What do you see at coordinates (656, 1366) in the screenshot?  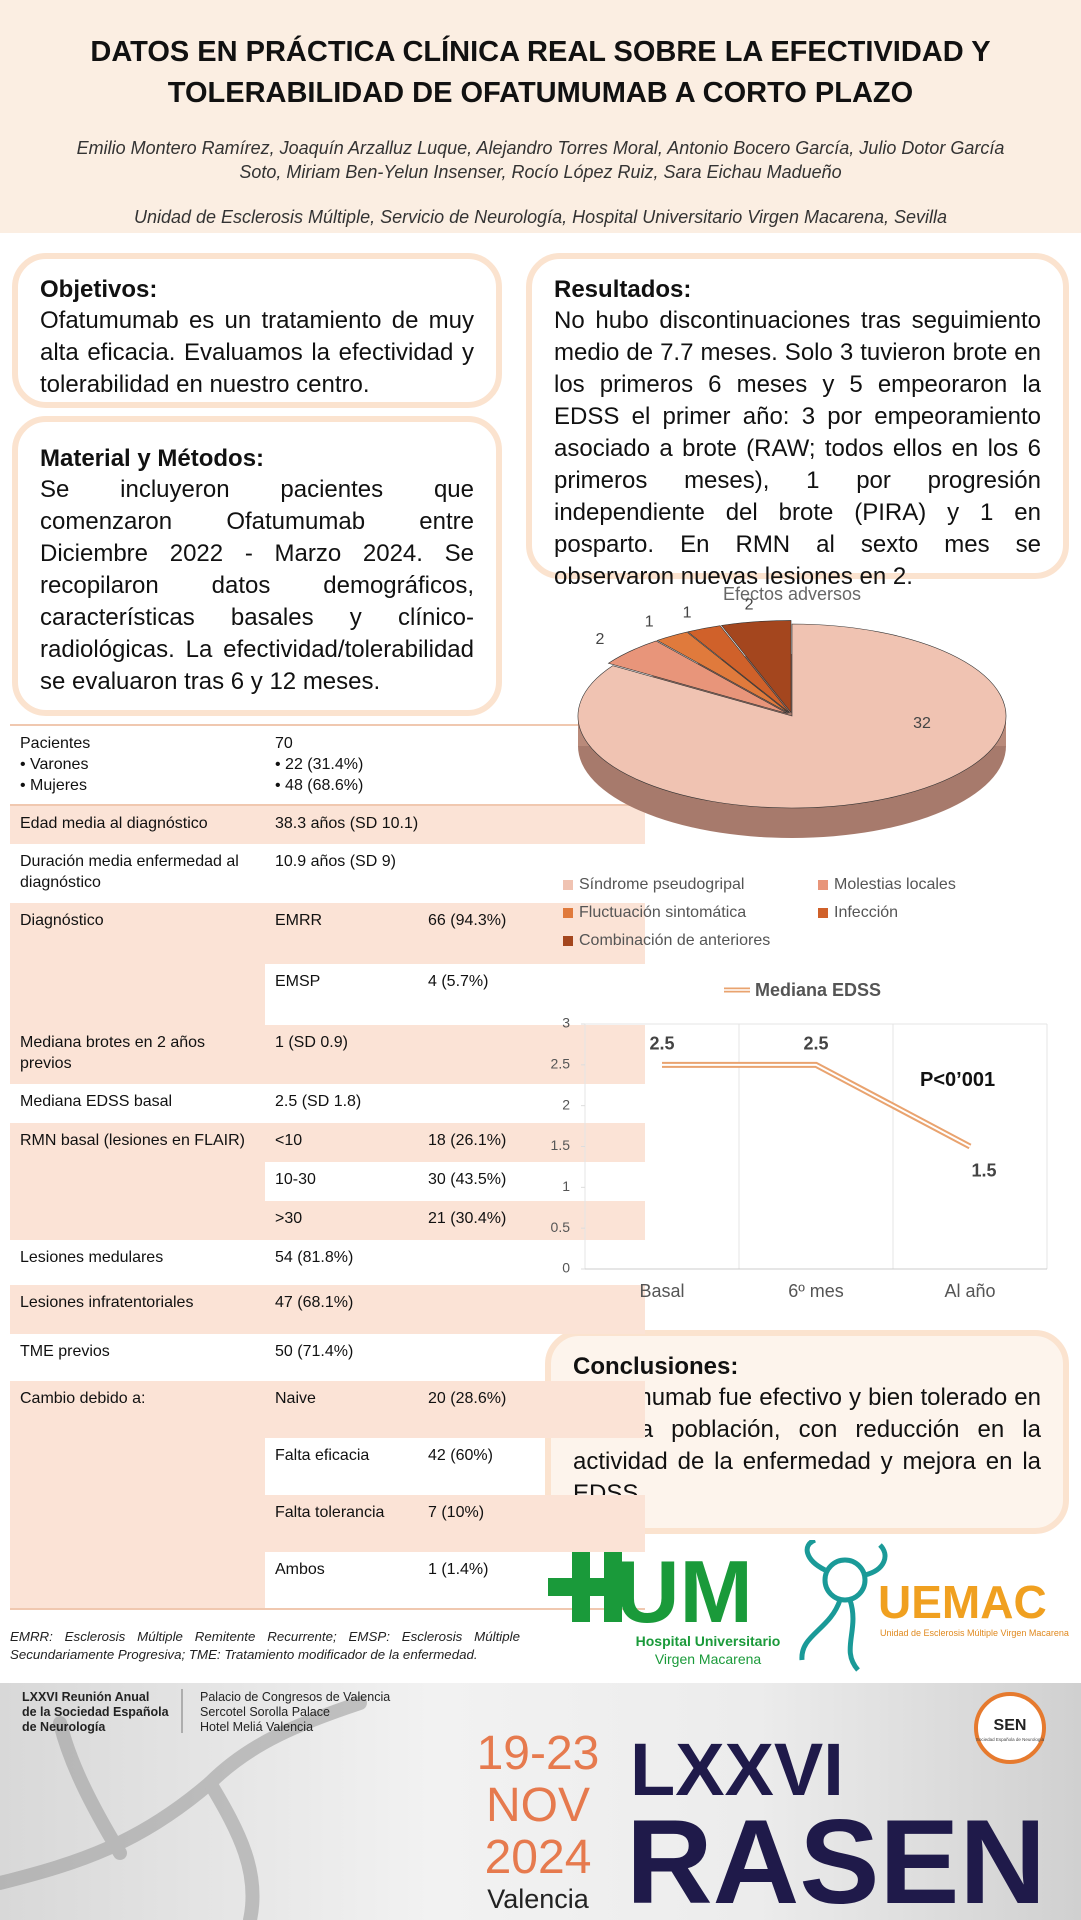 I see `section-heading: Conclusiones:` at bounding box center [656, 1366].